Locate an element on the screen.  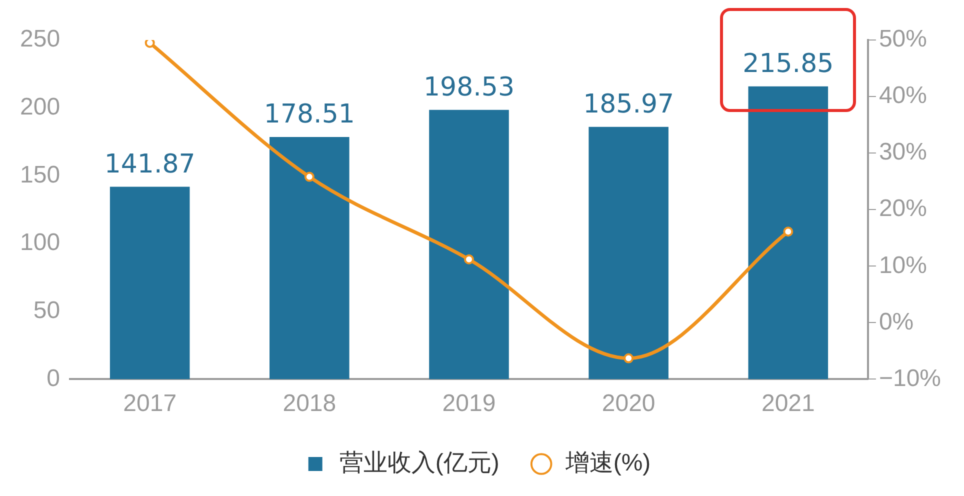
y2-tick-label: 30% is located at coordinates (902, 152).